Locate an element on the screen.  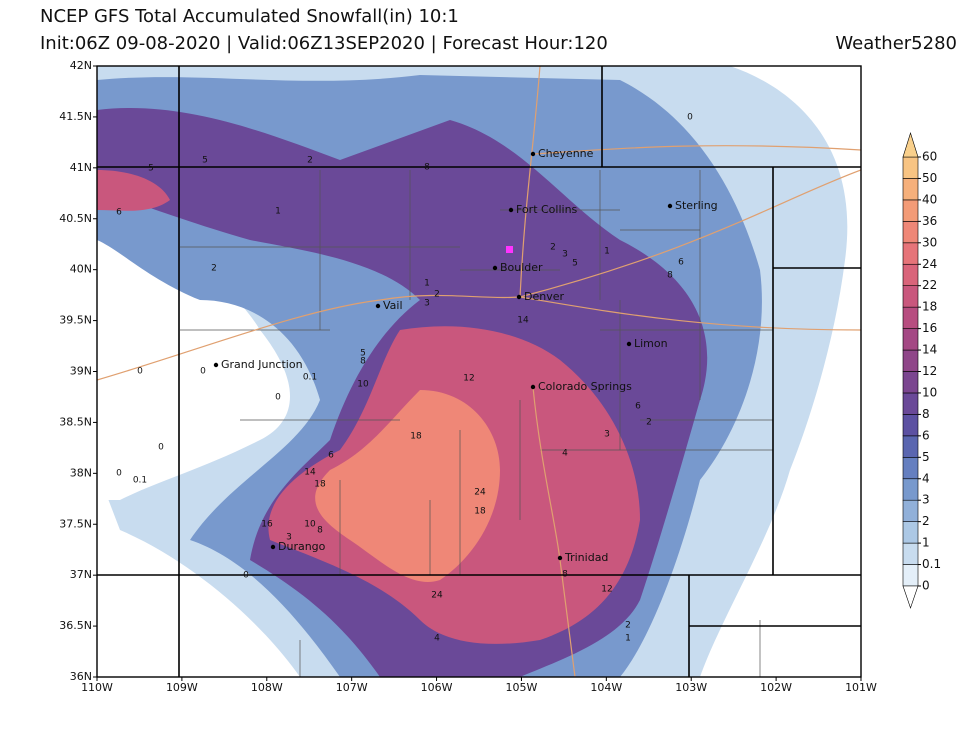
lat-label: 36.5N is located at coordinates (75, 625).